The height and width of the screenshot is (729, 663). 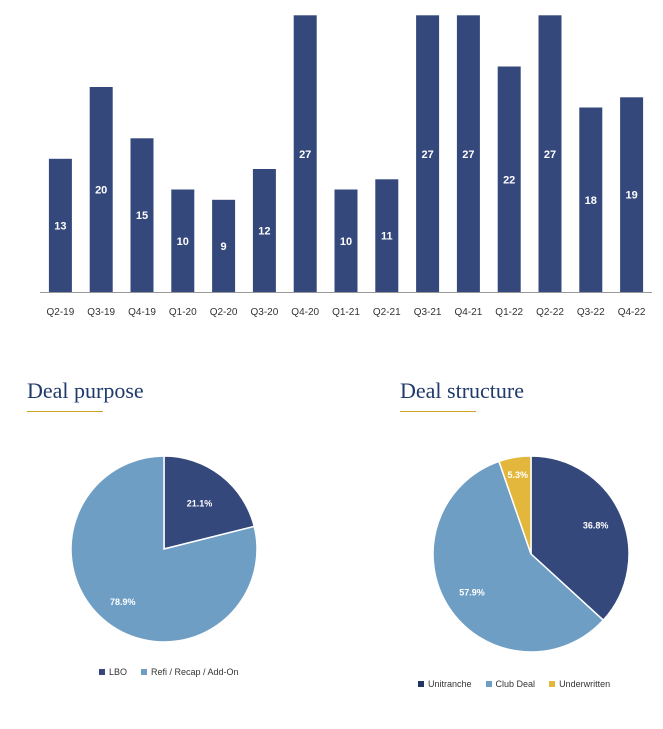 What do you see at coordinates (305, 312) in the screenshot?
I see `x-tick-label: Q4-20` at bounding box center [305, 312].